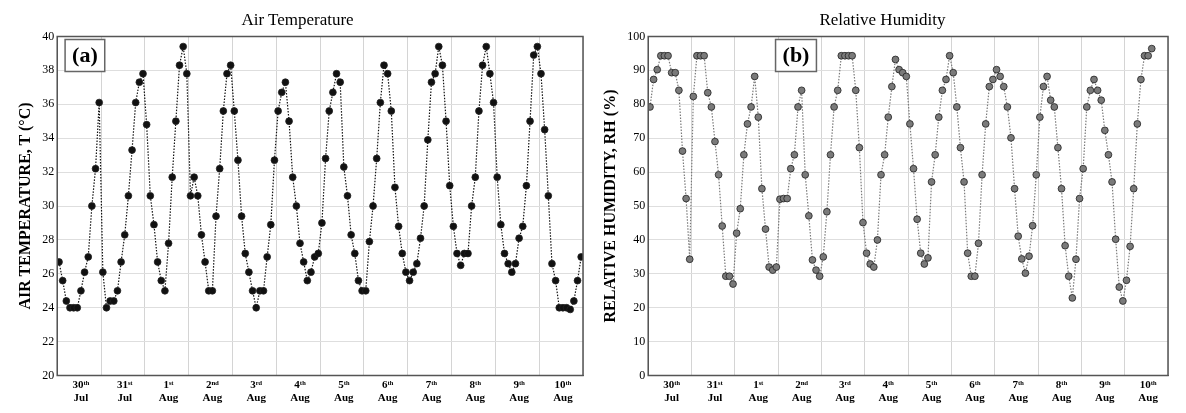  I want to click on chart-title: Air Temperature, so click(297, 19).